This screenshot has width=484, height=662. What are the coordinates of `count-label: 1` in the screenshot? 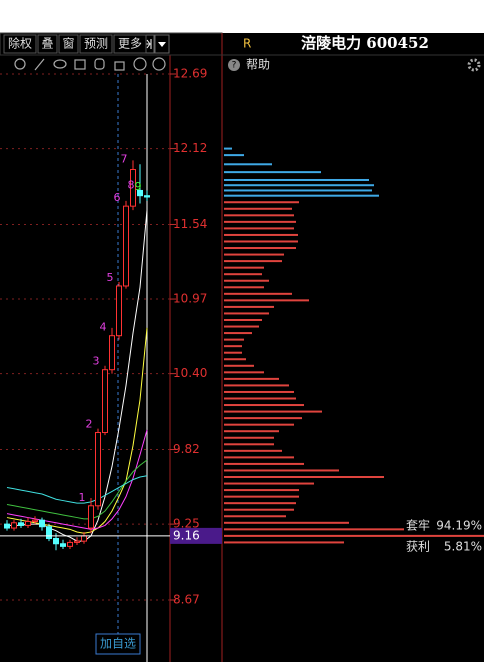 It's located at (82, 497).